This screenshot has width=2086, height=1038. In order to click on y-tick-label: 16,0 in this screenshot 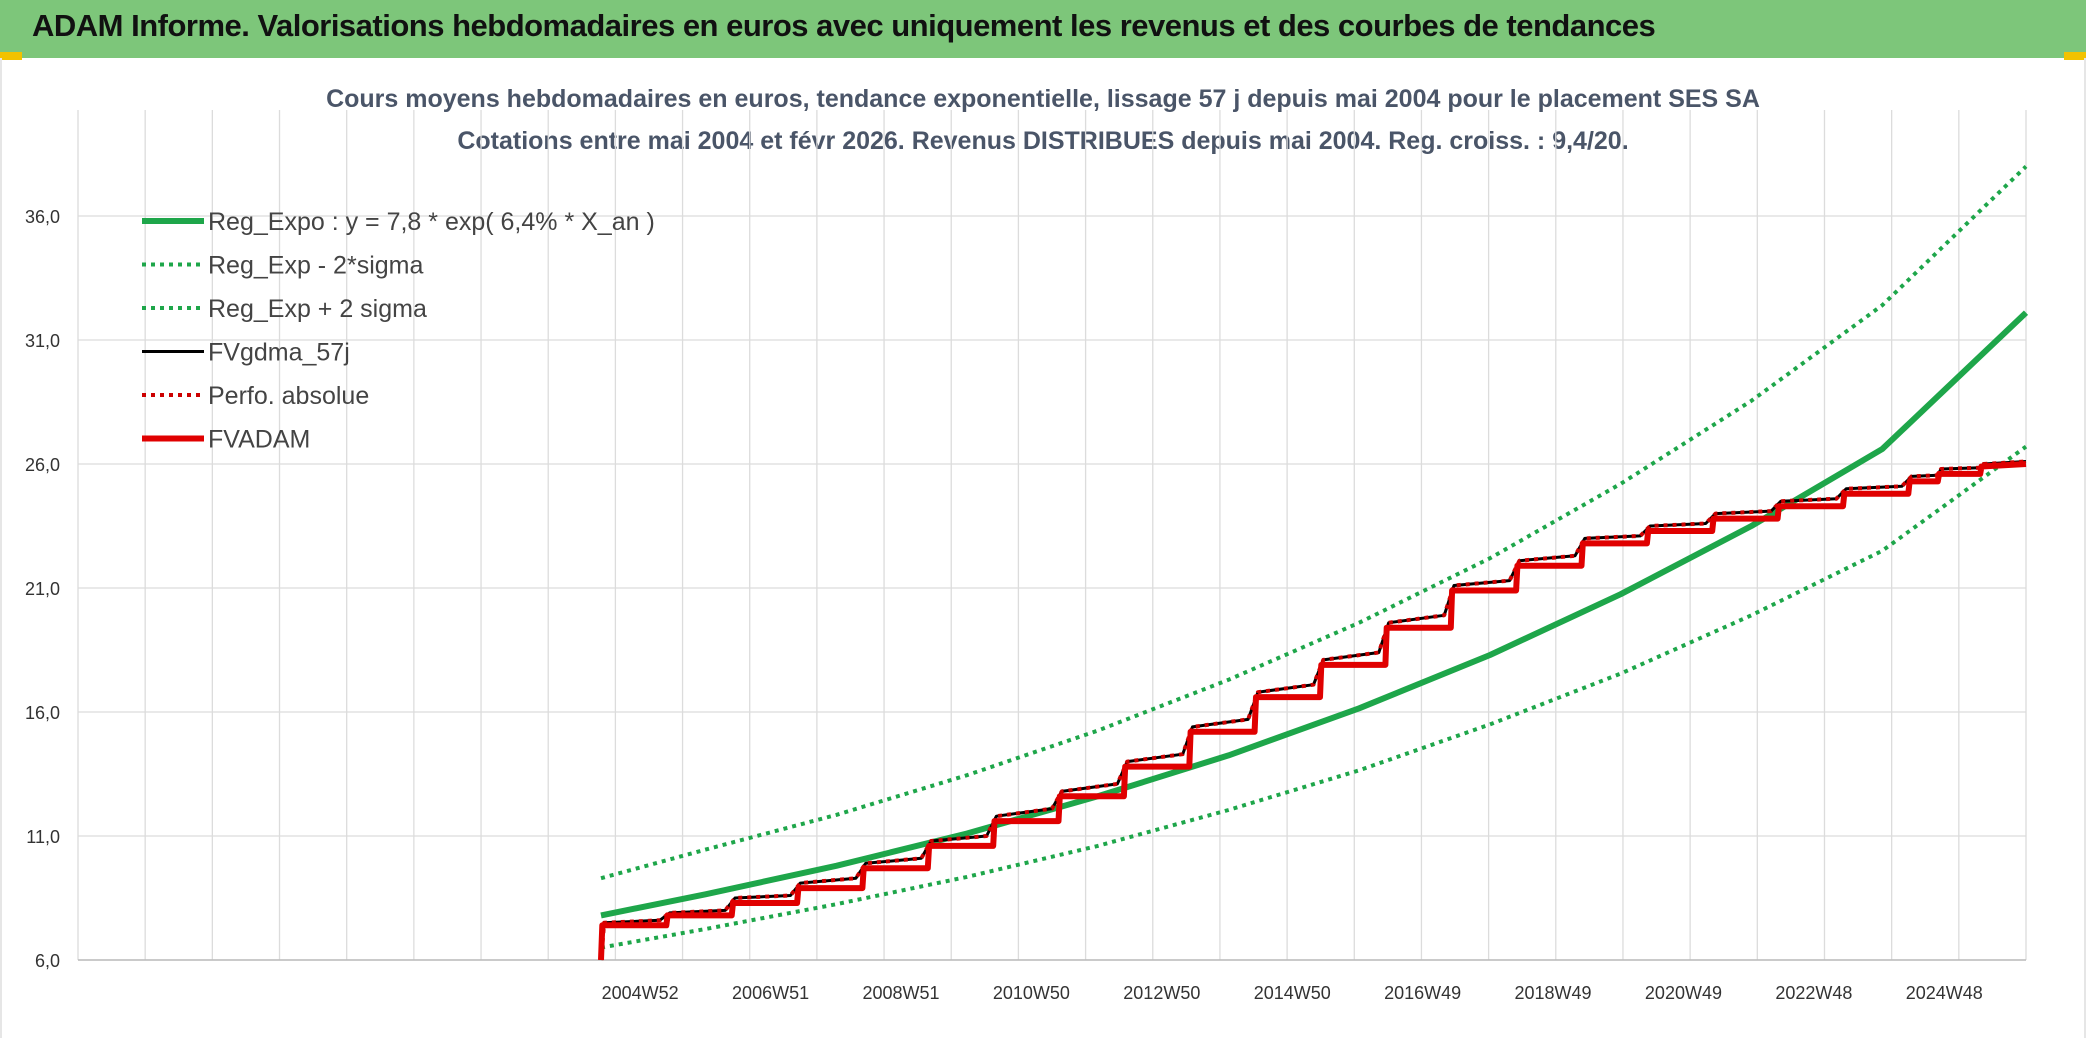, I will do `click(42, 713)`.